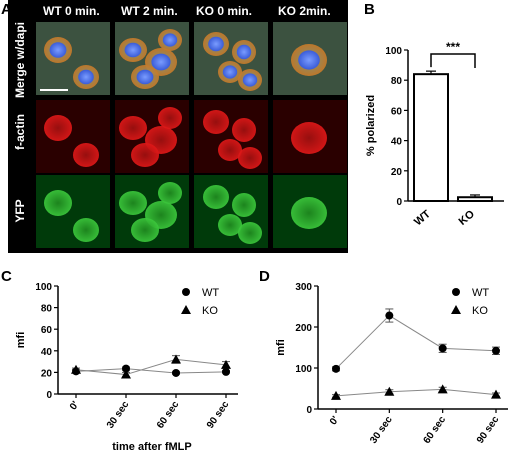  I want to click on panel-letter-c: C, so click(6, 276).